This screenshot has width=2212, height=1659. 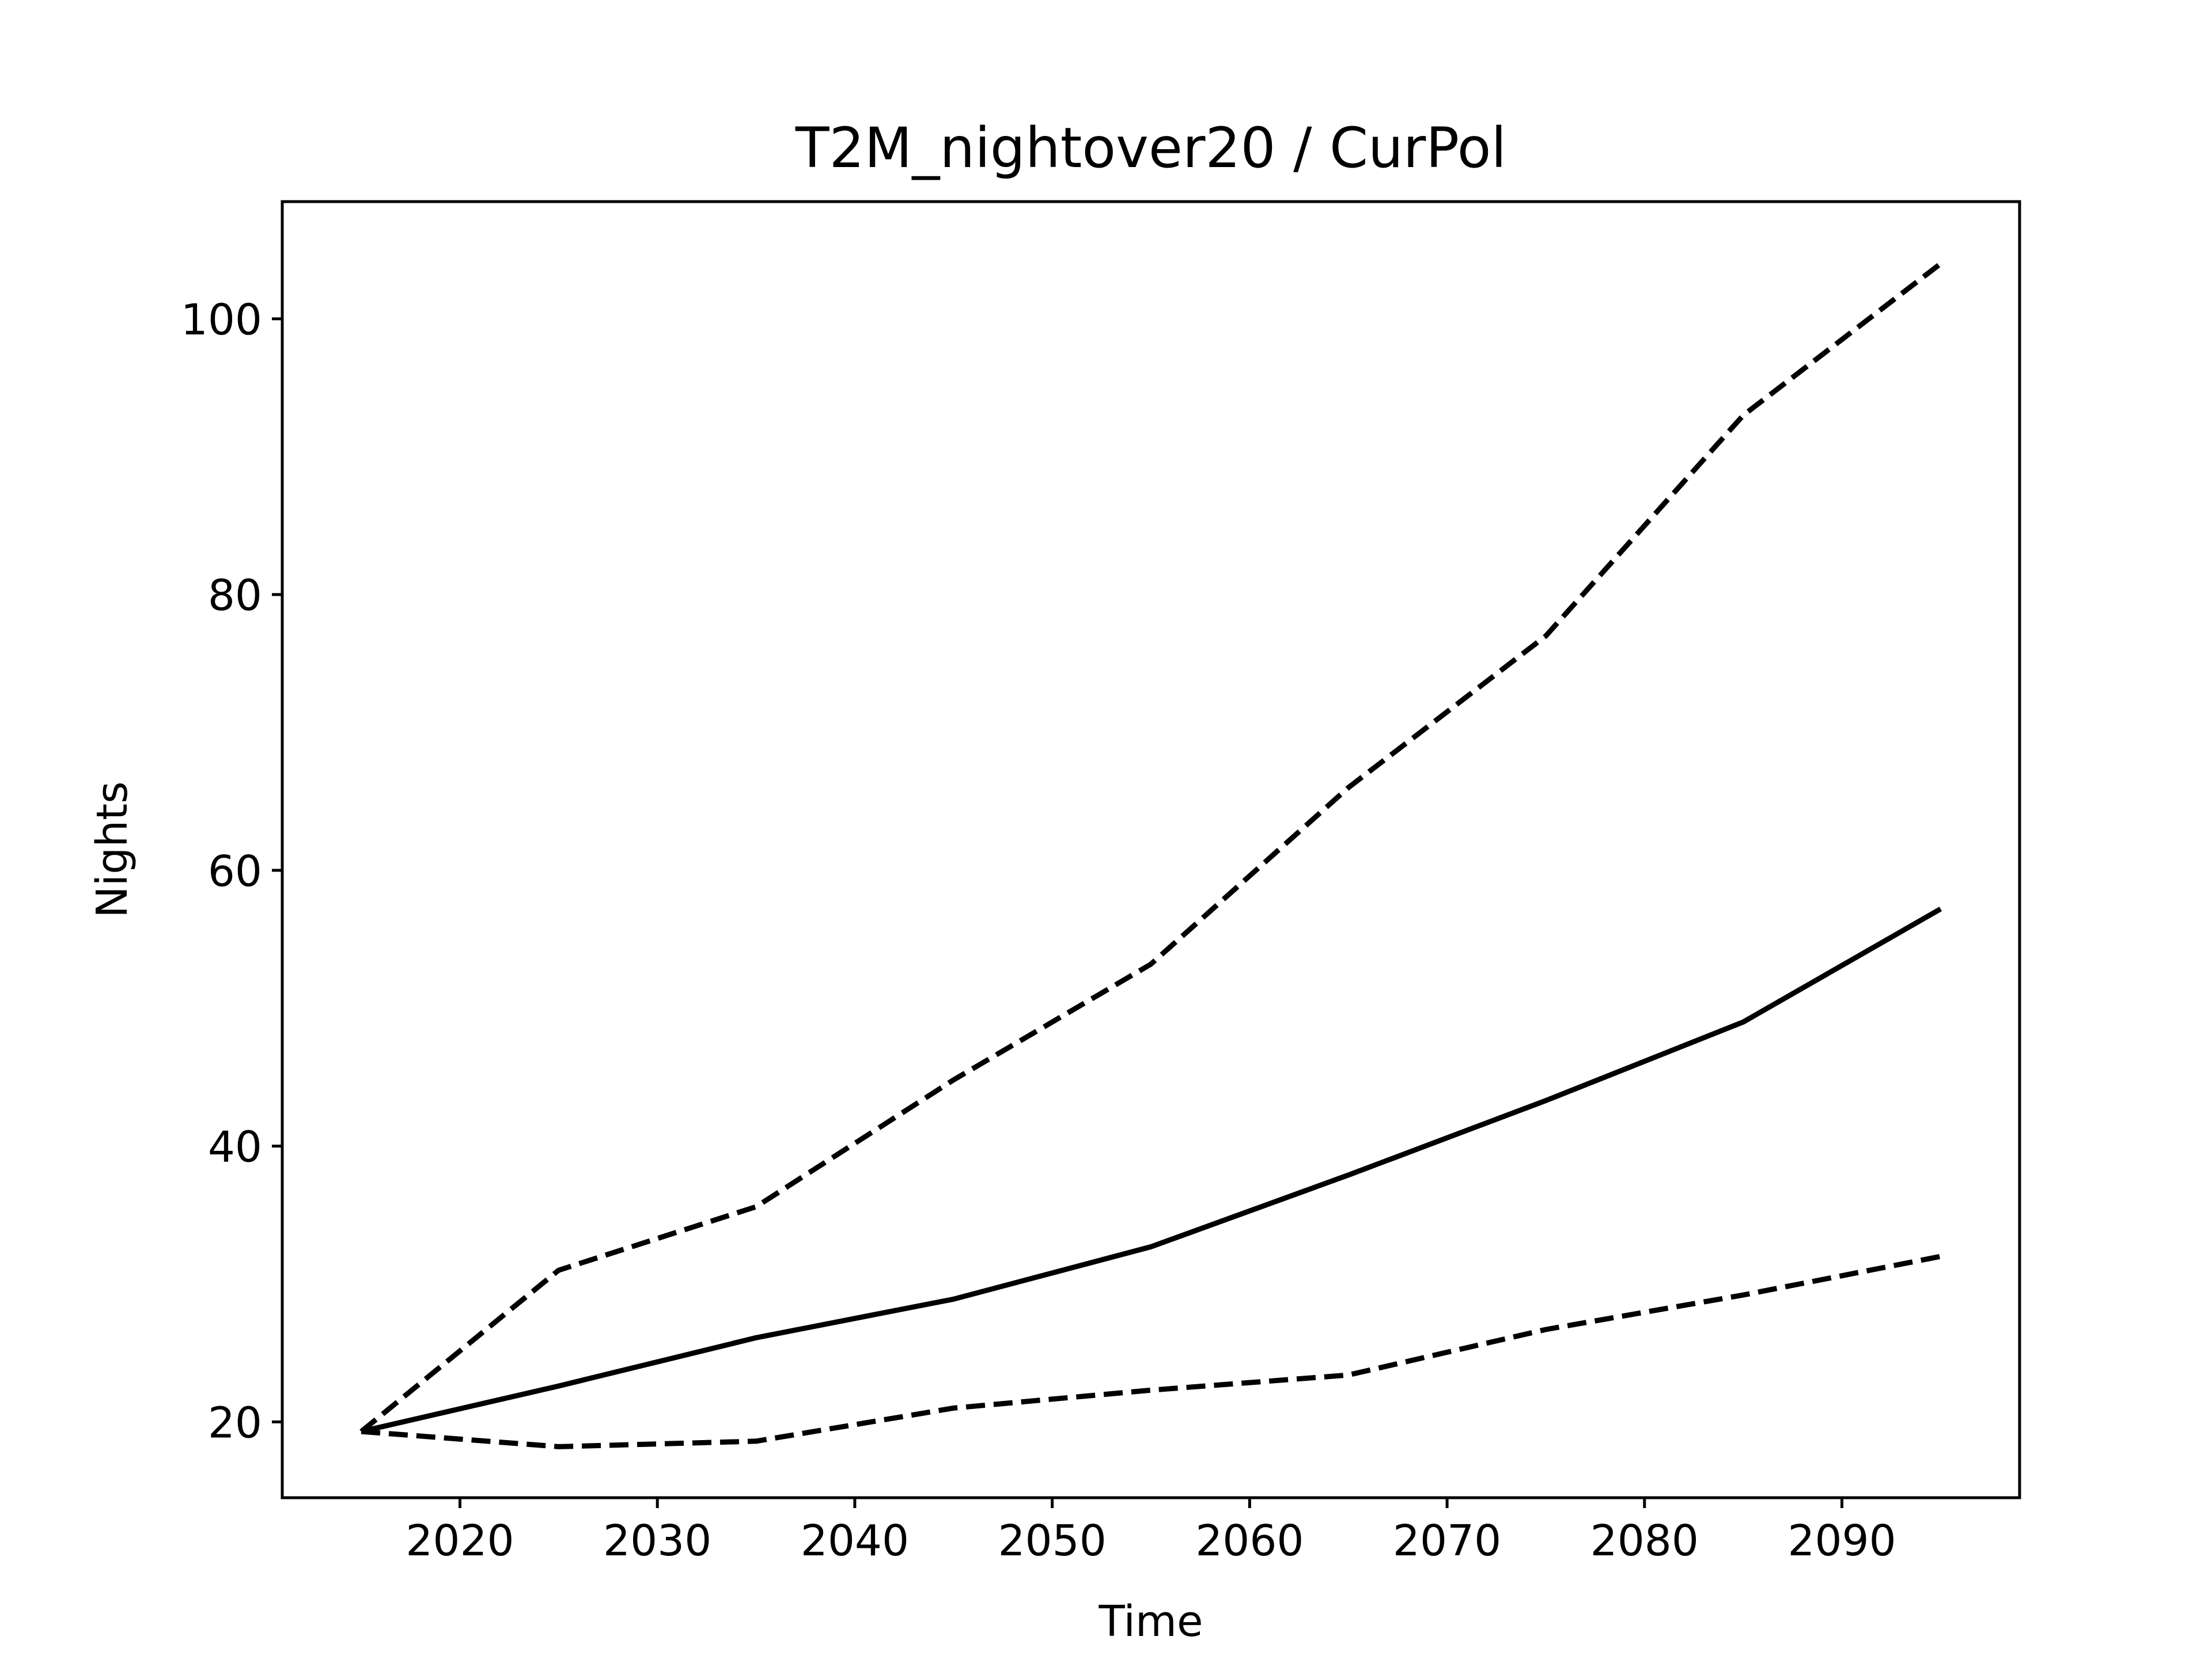 What do you see at coordinates (235, 1423) in the screenshot?
I see `y-tick-label: 20` at bounding box center [235, 1423].